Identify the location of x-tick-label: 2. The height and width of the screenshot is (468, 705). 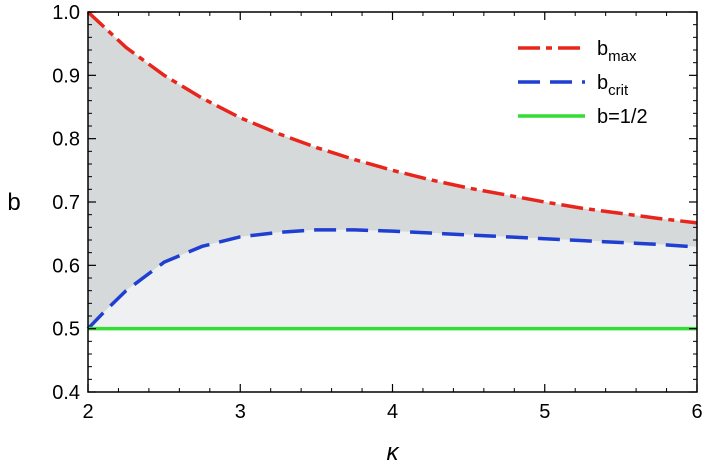
(87, 412).